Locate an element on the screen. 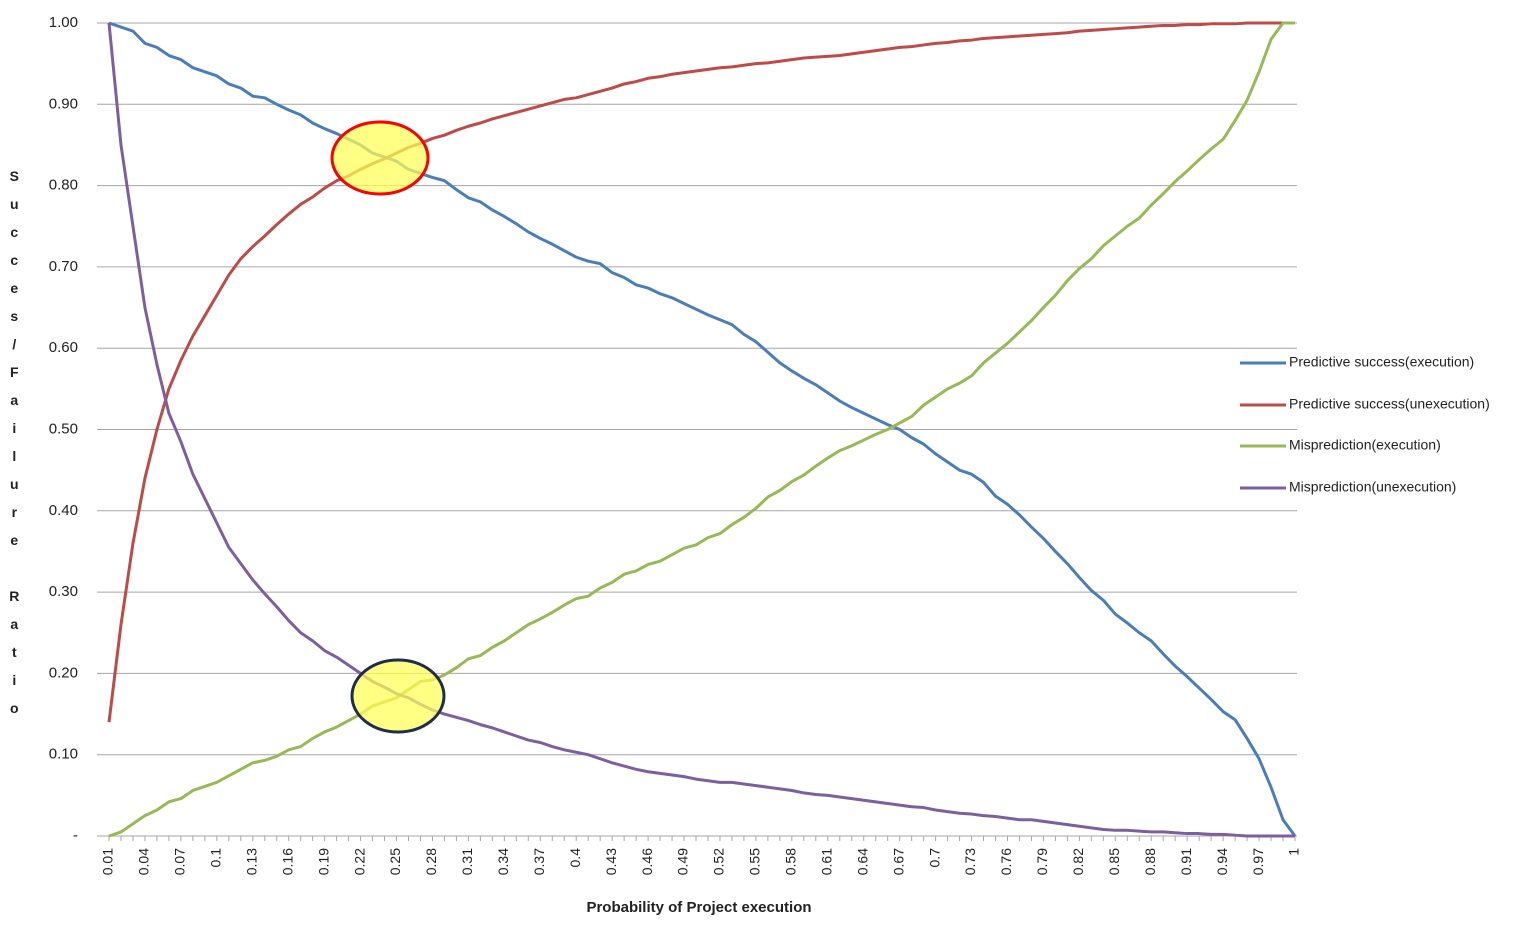 Image resolution: width=1517 pixels, height=925 pixels. x-tick-label: 0.19 is located at coordinates (323, 861).